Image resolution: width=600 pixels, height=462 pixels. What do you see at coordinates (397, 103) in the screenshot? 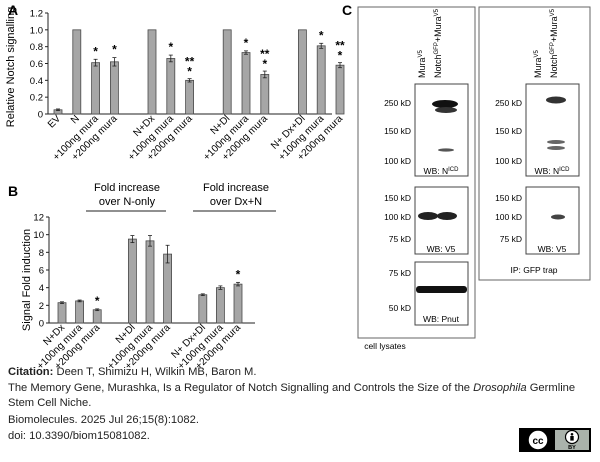
I see `lysate-blot1-marker-250: 250 kD` at bounding box center [397, 103].